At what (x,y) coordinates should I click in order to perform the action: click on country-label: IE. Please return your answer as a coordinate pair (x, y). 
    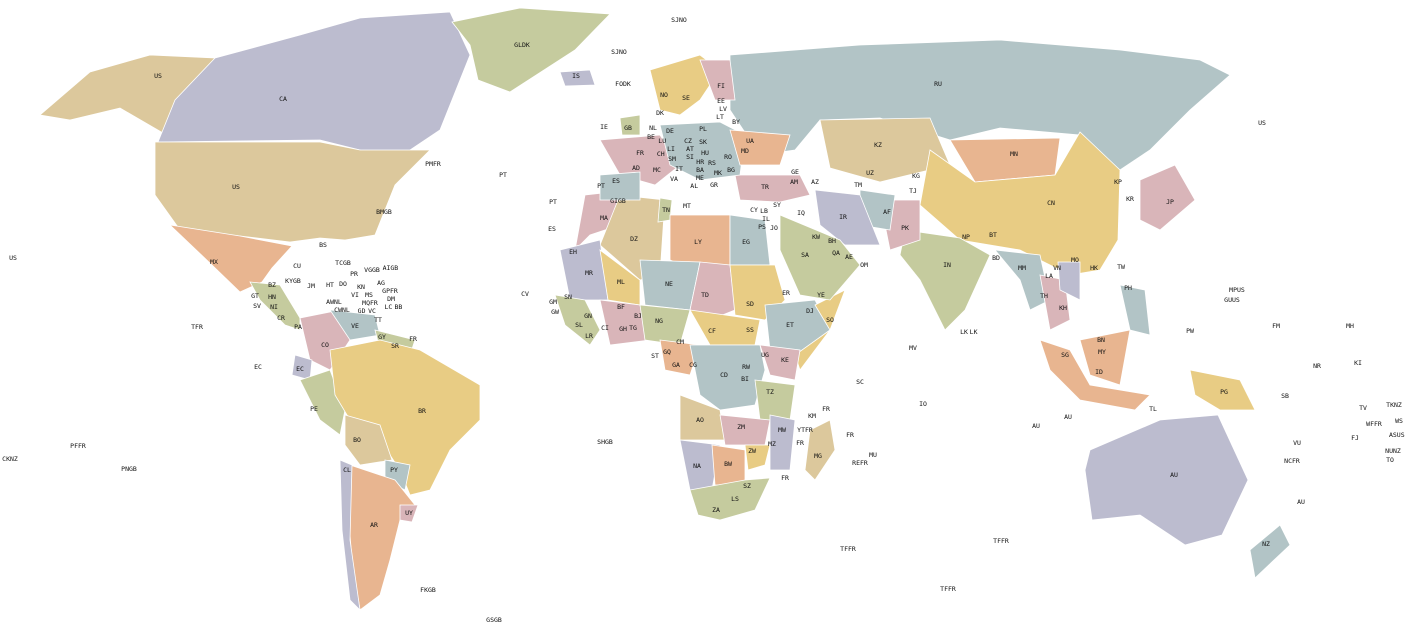
    Looking at the image, I should click on (604, 127).